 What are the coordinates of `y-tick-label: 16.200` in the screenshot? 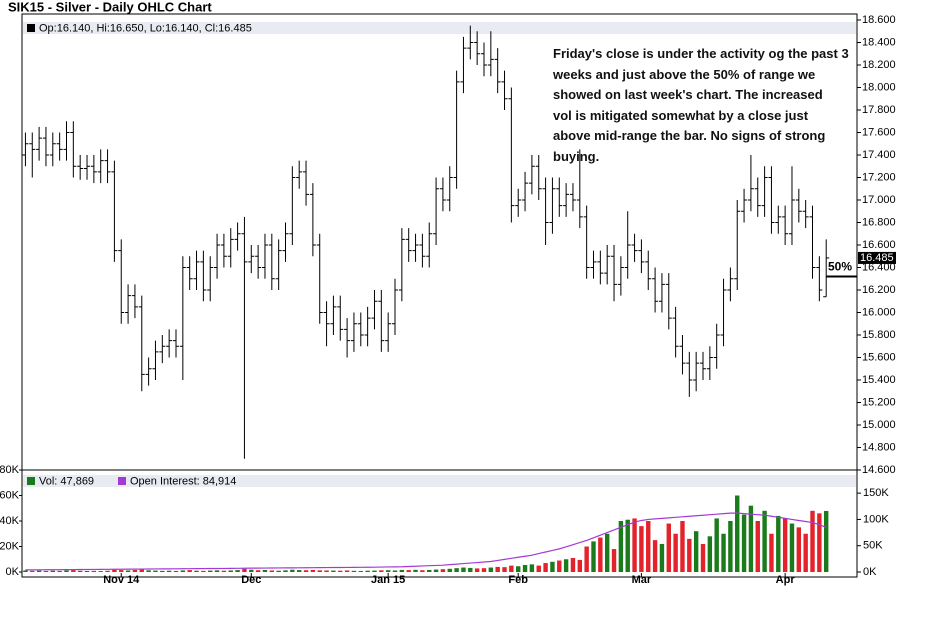 It's located at (879, 290).